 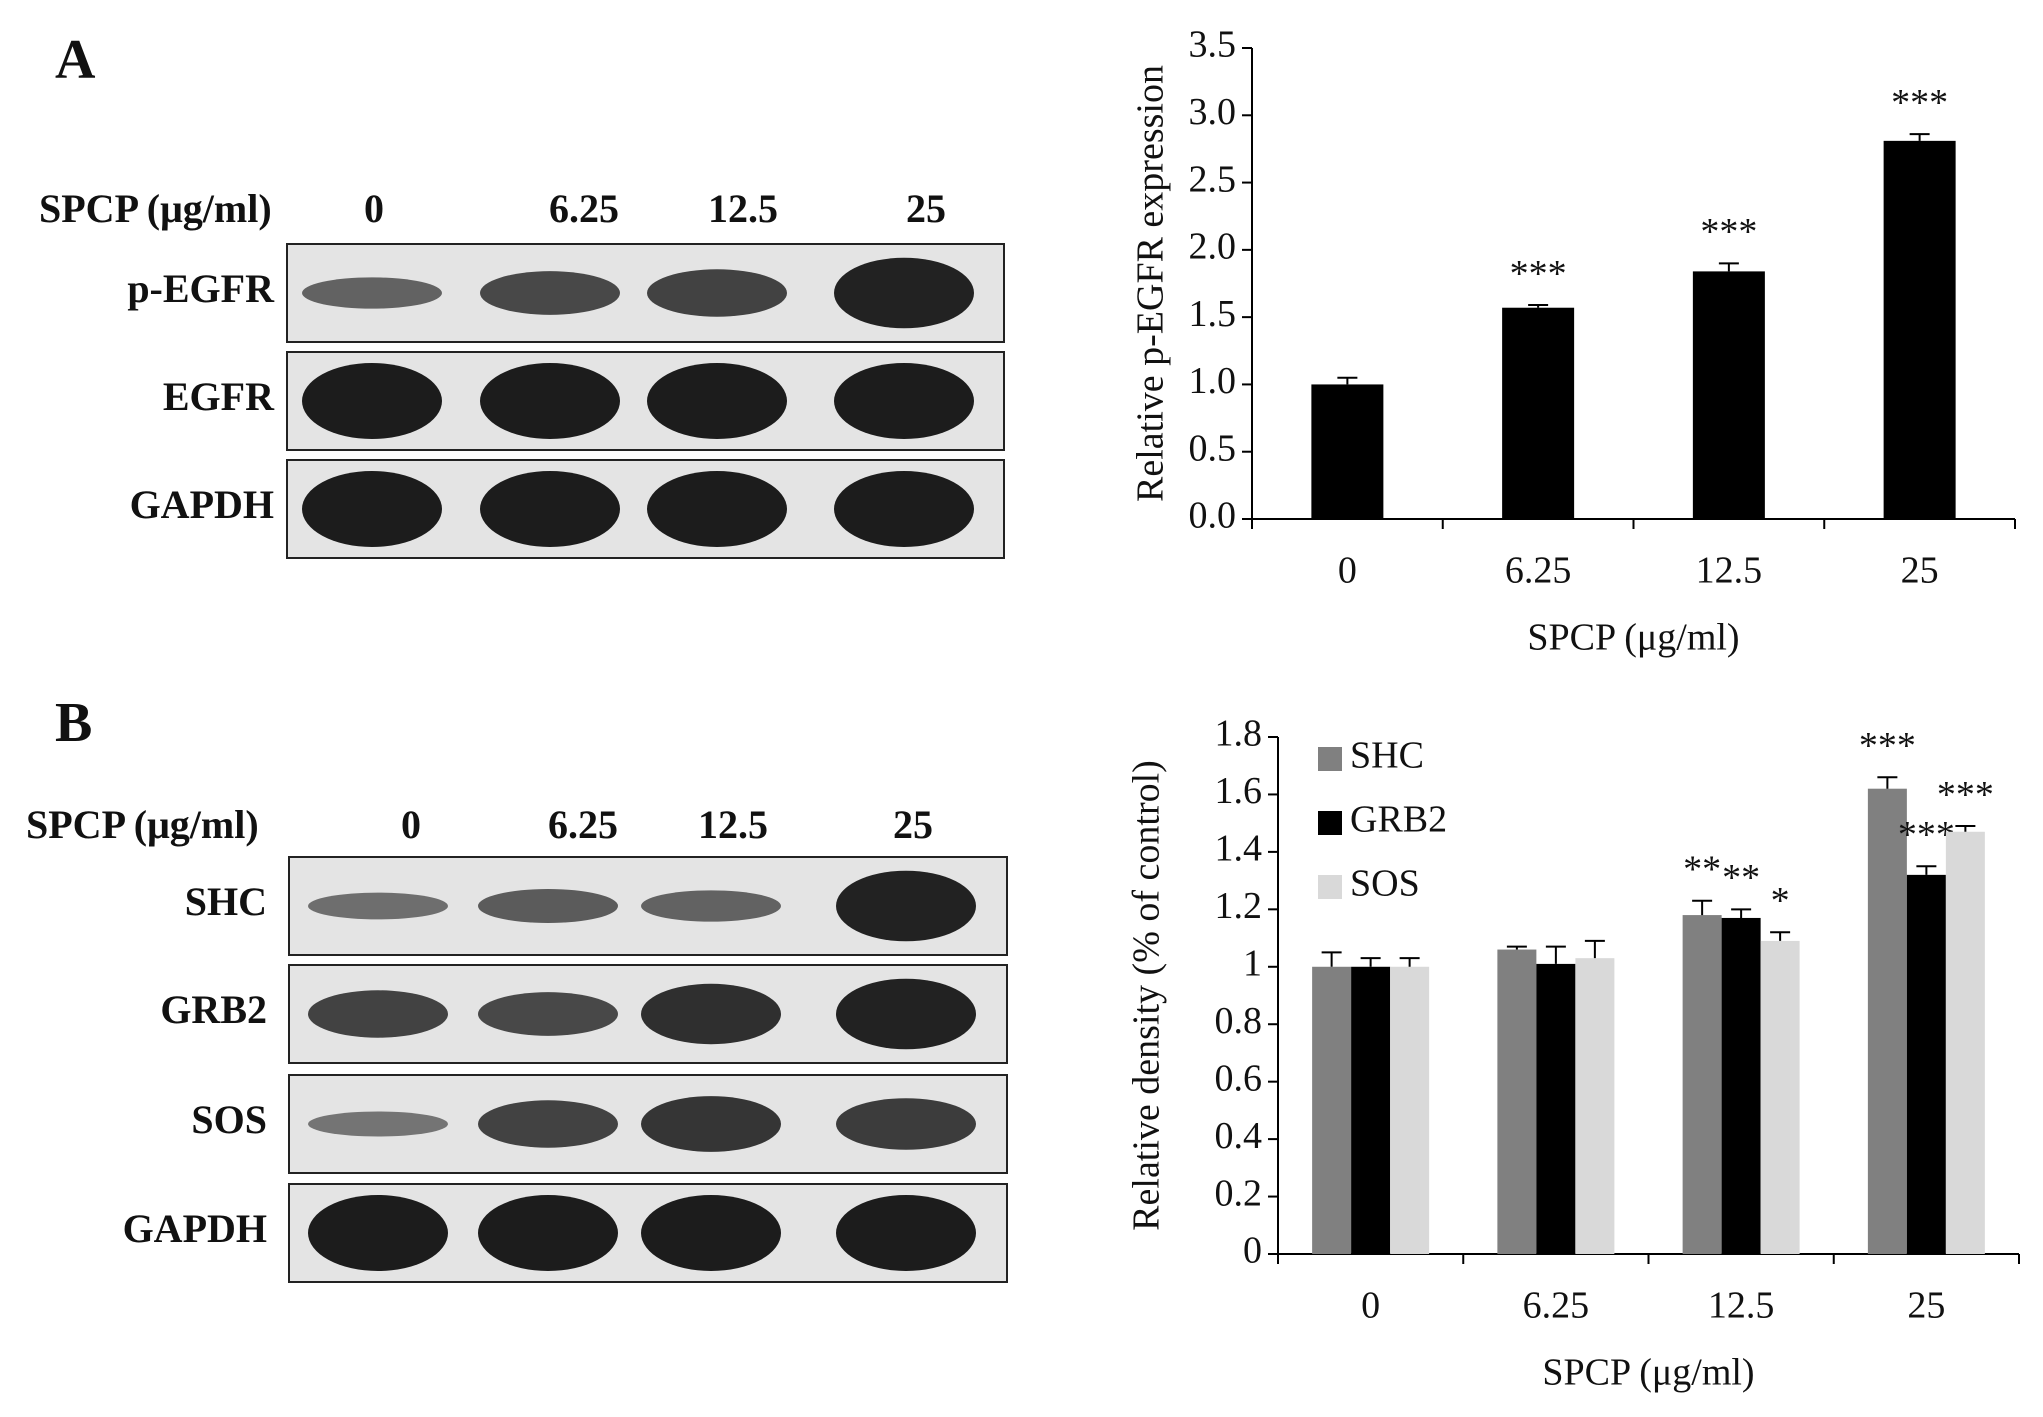 I want to click on y-tick-label: 1.5, so click(x=1213, y=314).